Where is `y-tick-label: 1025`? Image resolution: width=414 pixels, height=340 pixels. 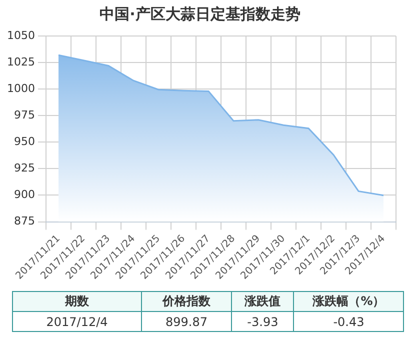 y-tick-label: 1025 is located at coordinates (20, 61).